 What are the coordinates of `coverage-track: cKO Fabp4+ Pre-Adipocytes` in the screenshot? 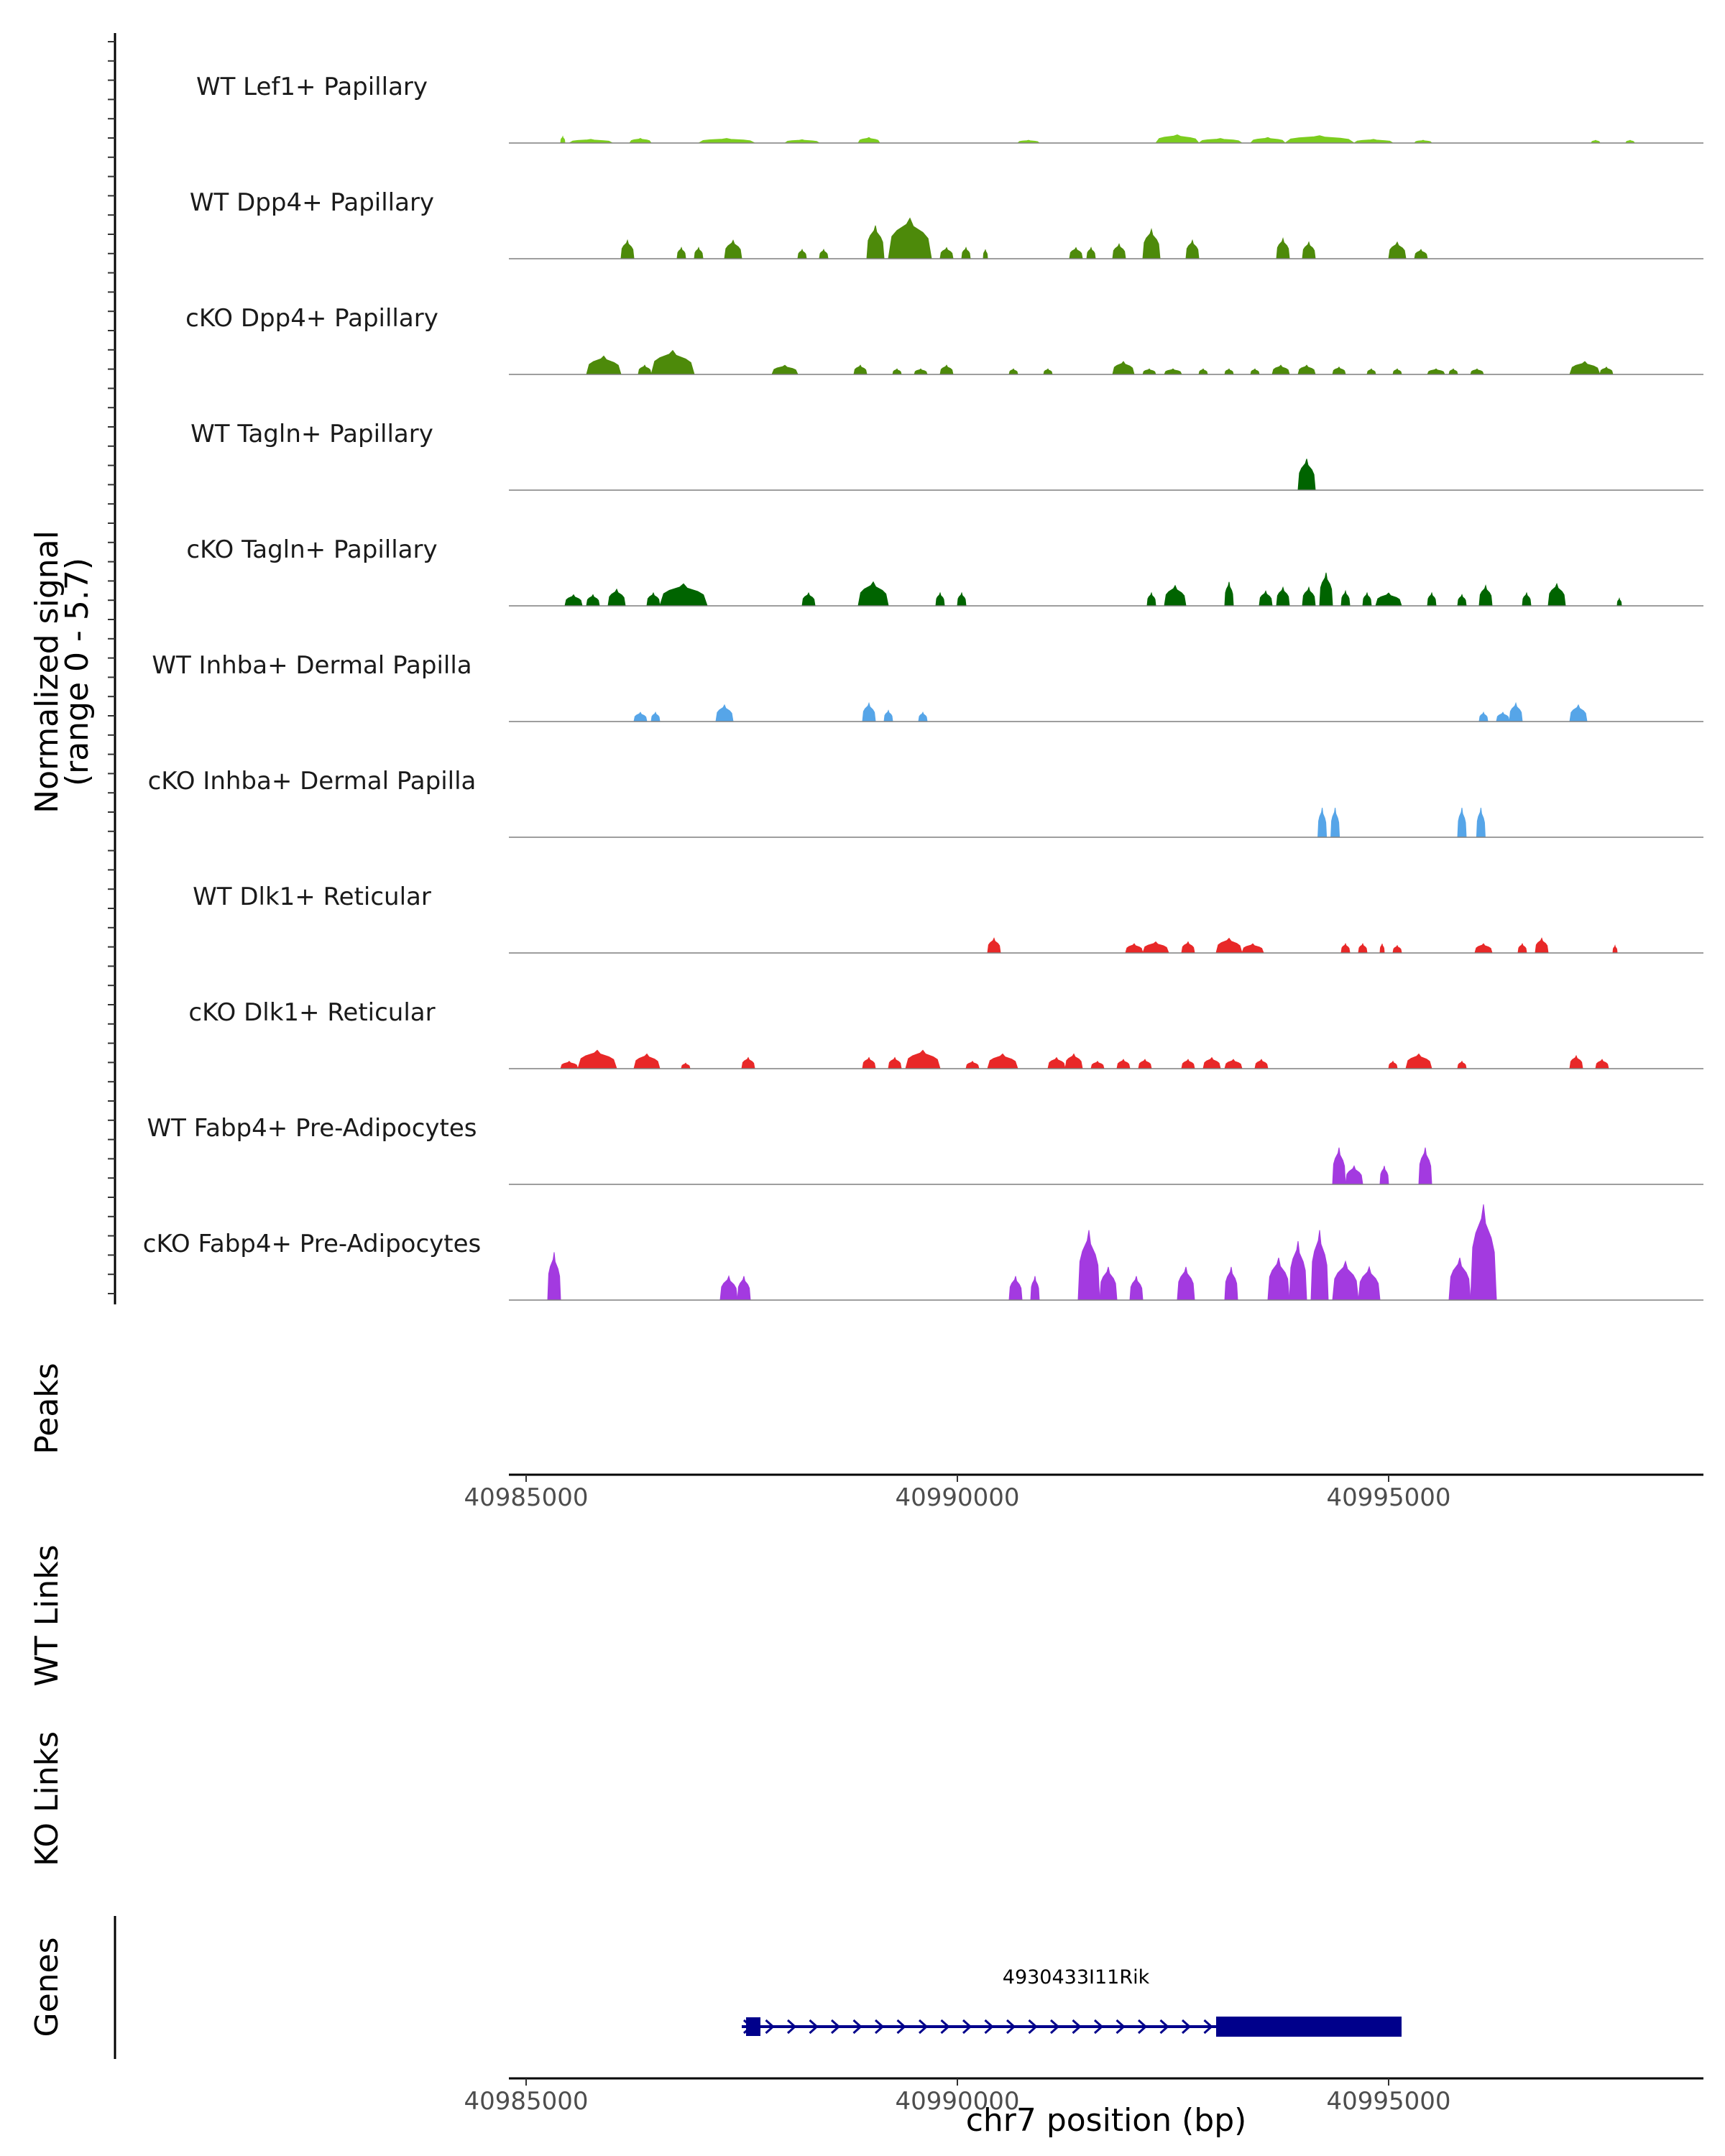 It's located at (923, 1252).